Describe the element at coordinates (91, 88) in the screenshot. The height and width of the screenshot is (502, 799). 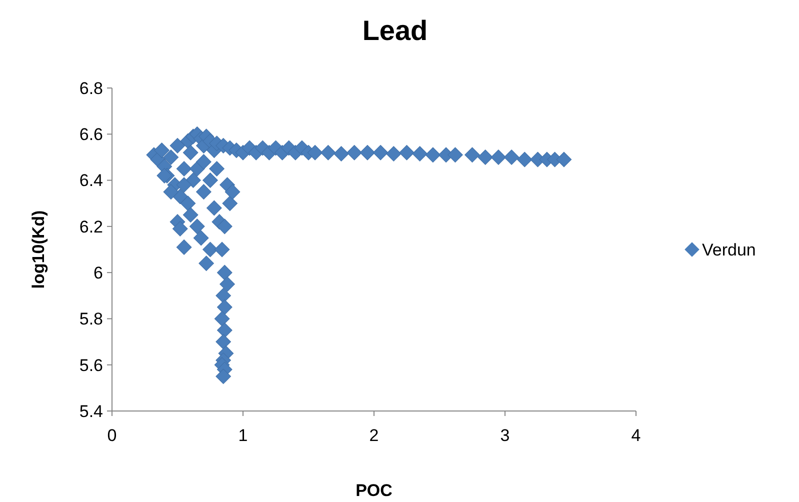
I see `y-tick-label: 6.8` at that location.